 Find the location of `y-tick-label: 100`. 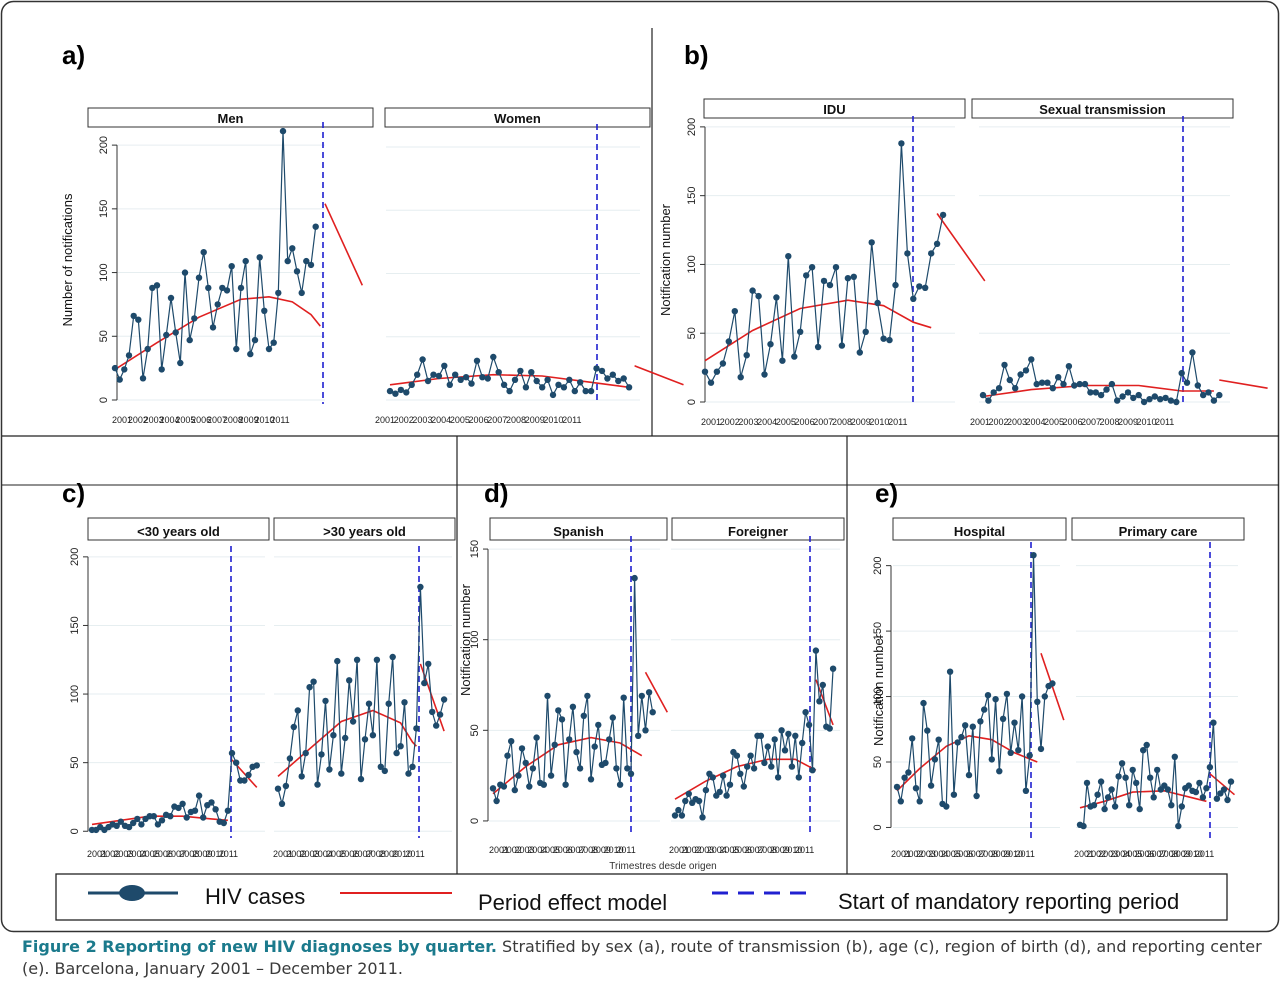

y-tick-label: 100 is located at coordinates (475, 640).